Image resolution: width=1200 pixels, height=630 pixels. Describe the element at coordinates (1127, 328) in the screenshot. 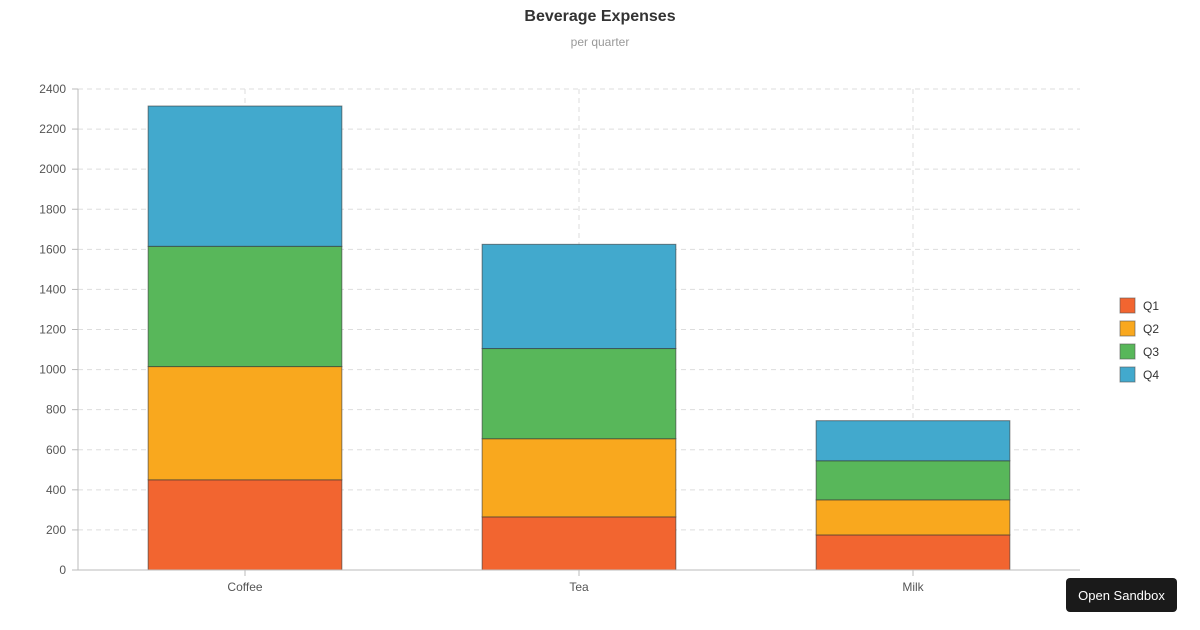

I see `legend-swatch-q2` at that location.